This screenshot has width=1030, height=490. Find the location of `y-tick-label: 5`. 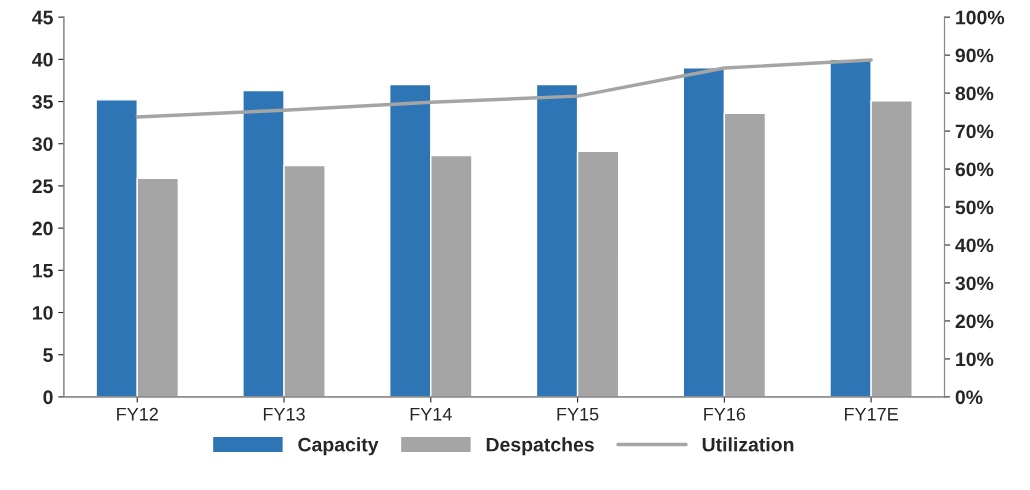

y-tick-label: 5 is located at coordinates (48, 355).